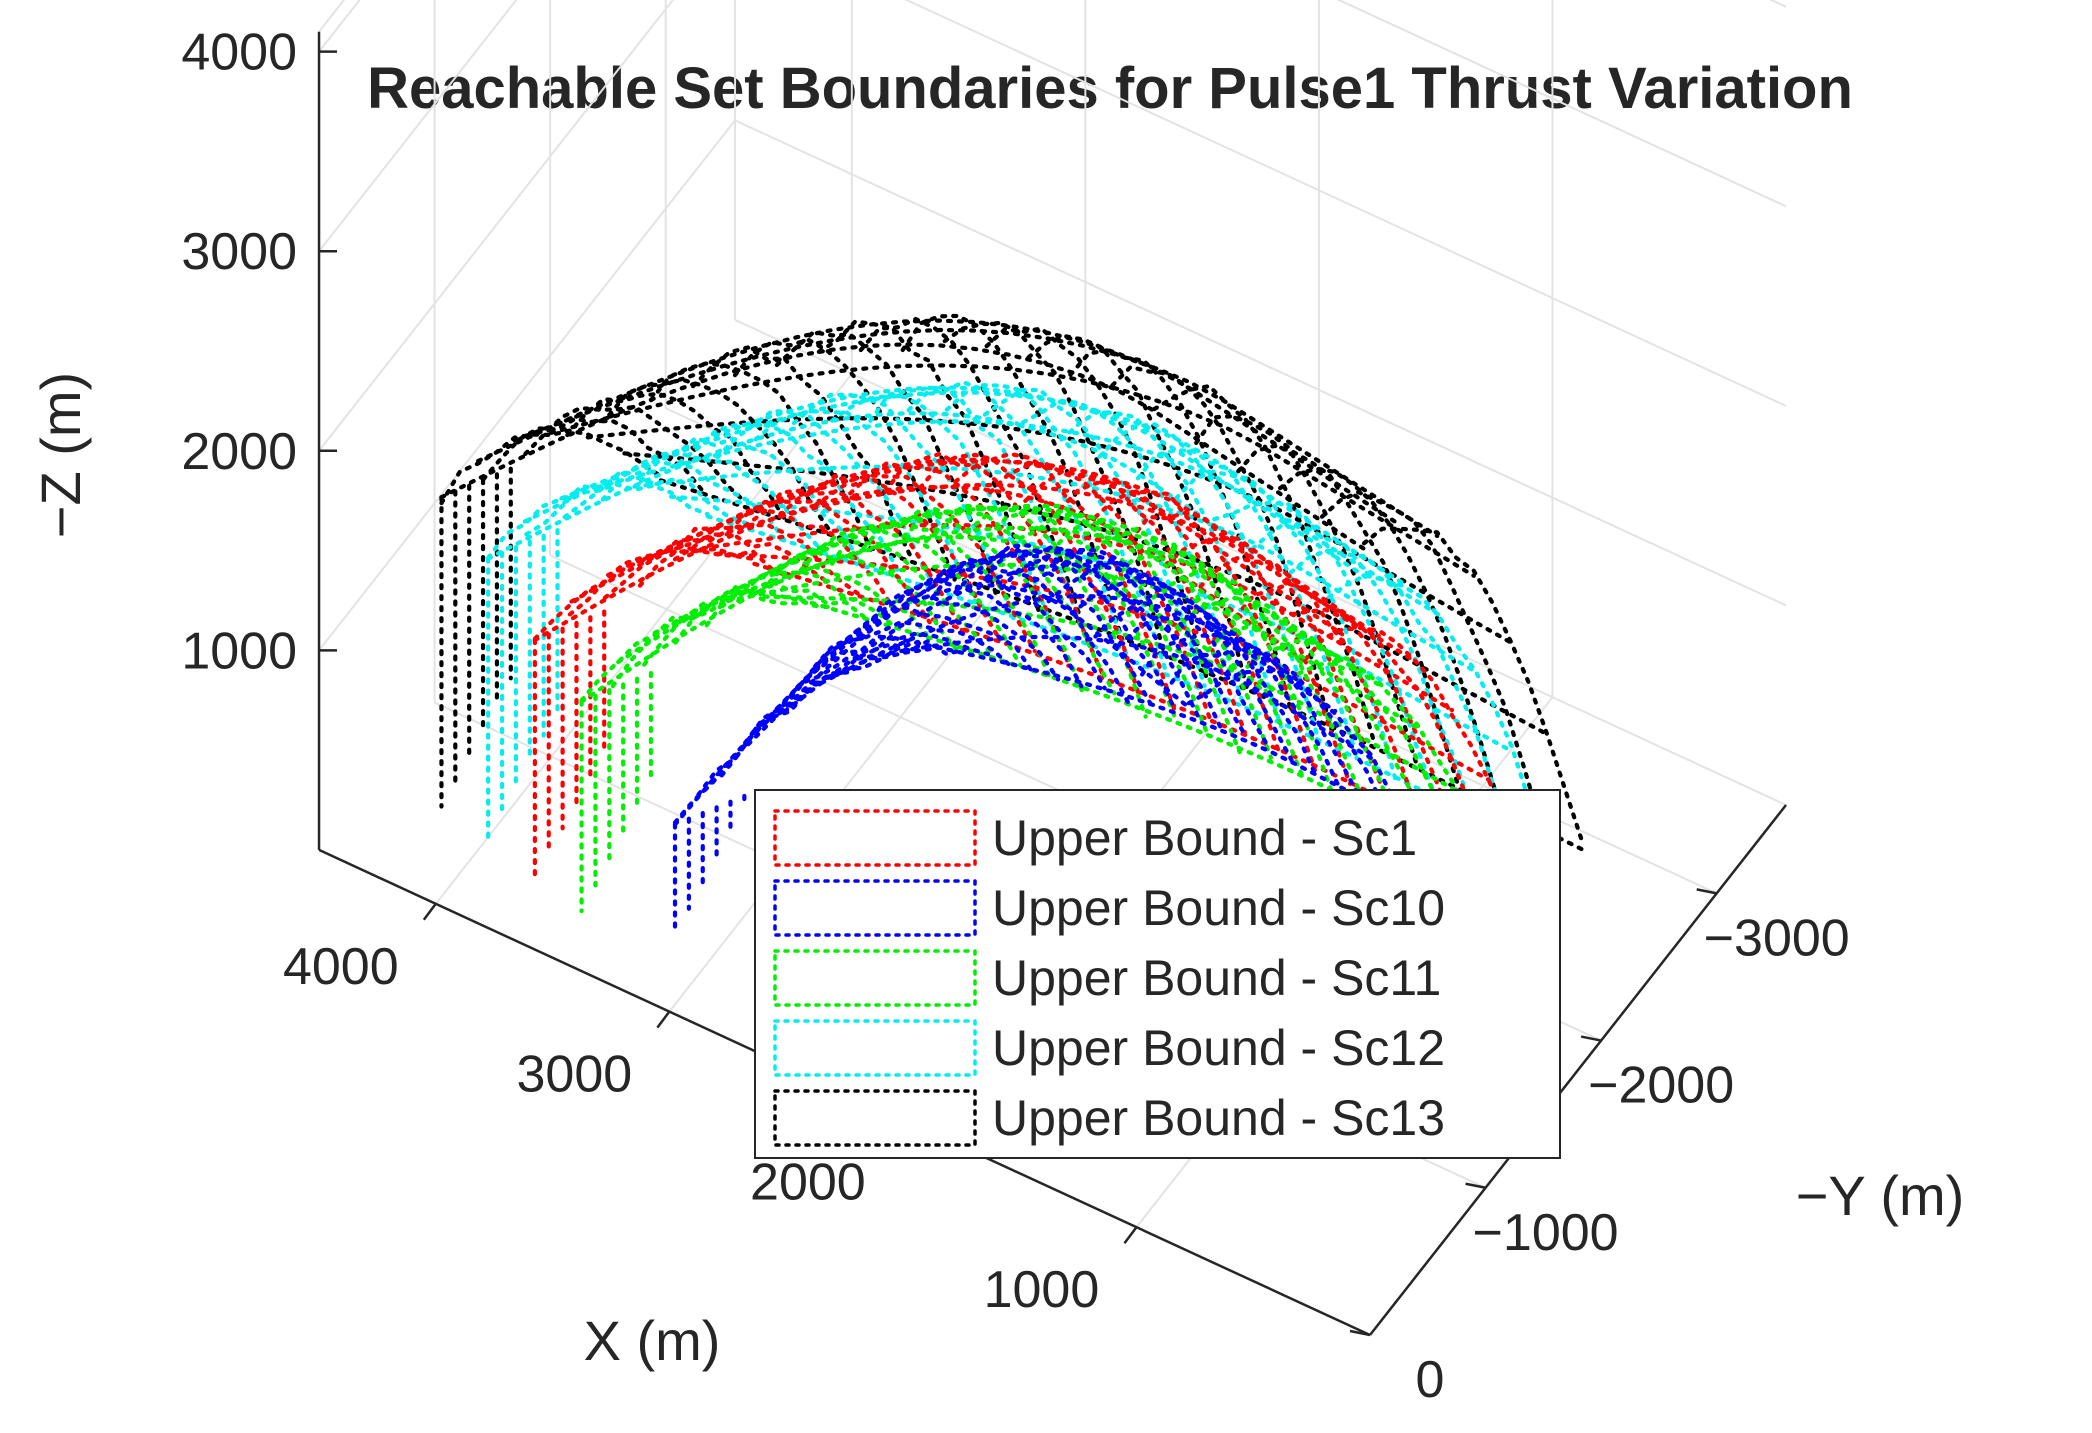  Describe the element at coordinates (1204, 838) in the screenshot. I see `legend-label: Upper Bound - Sc1` at that location.